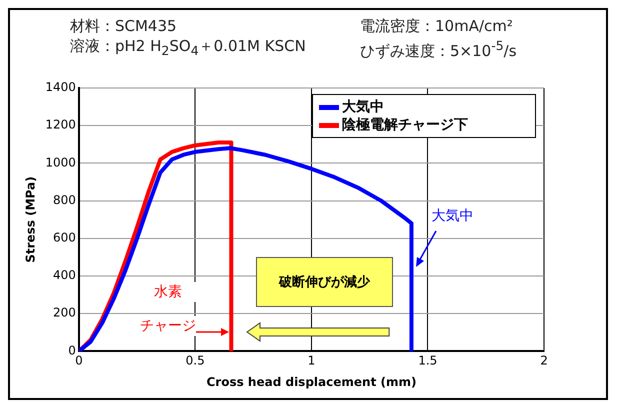 The height and width of the screenshot is (409, 617). What do you see at coordinates (188, 48) in the screenshot?
I see `text: 溶液：pH2 H$_{2}$SO$_{4}$＋0.01M KSCN` at bounding box center [188, 48].